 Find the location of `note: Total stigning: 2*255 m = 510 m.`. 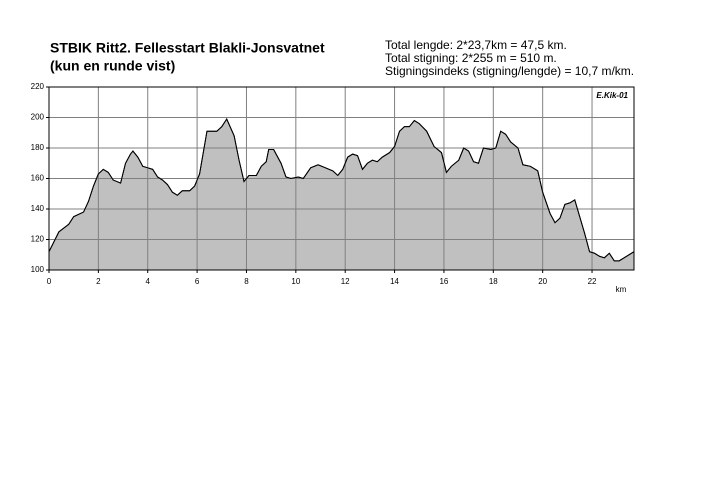

note: Total stigning: 2*255 m = 510 m. is located at coordinates (471, 58).